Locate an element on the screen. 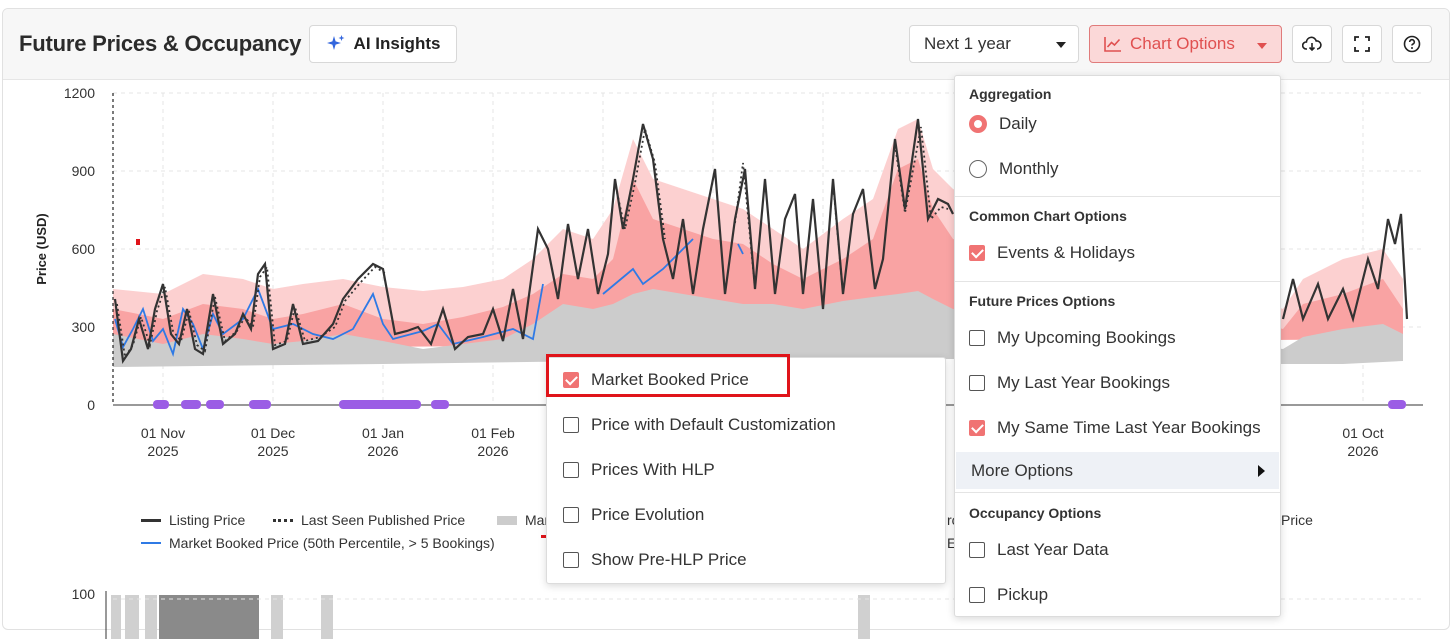  option-label: Pickup is located at coordinates (1023, 594).